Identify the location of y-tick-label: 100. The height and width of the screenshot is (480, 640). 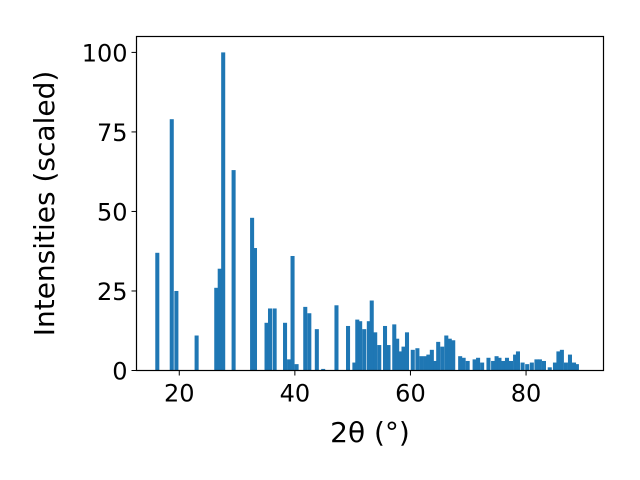
(105, 53).